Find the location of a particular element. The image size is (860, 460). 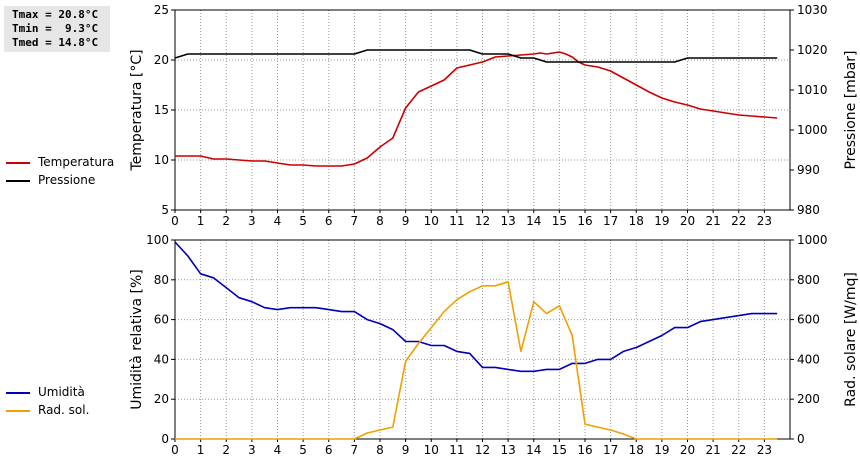

panel1-ytick-label-5: 5 is located at coordinates (165, 210).